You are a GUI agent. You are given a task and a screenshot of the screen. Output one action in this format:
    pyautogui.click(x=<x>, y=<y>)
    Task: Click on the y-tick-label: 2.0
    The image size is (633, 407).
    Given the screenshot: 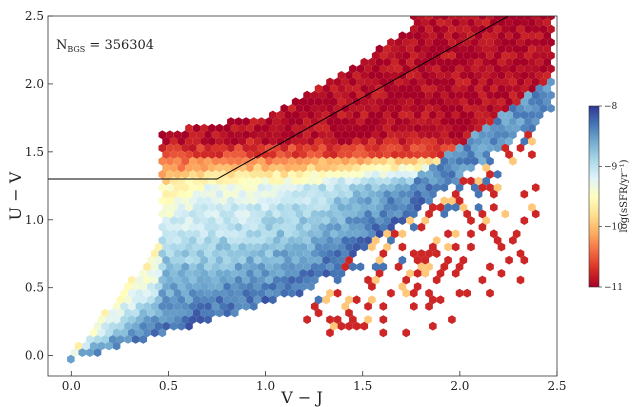 What is the action you would take?
    pyautogui.click(x=34, y=84)
    